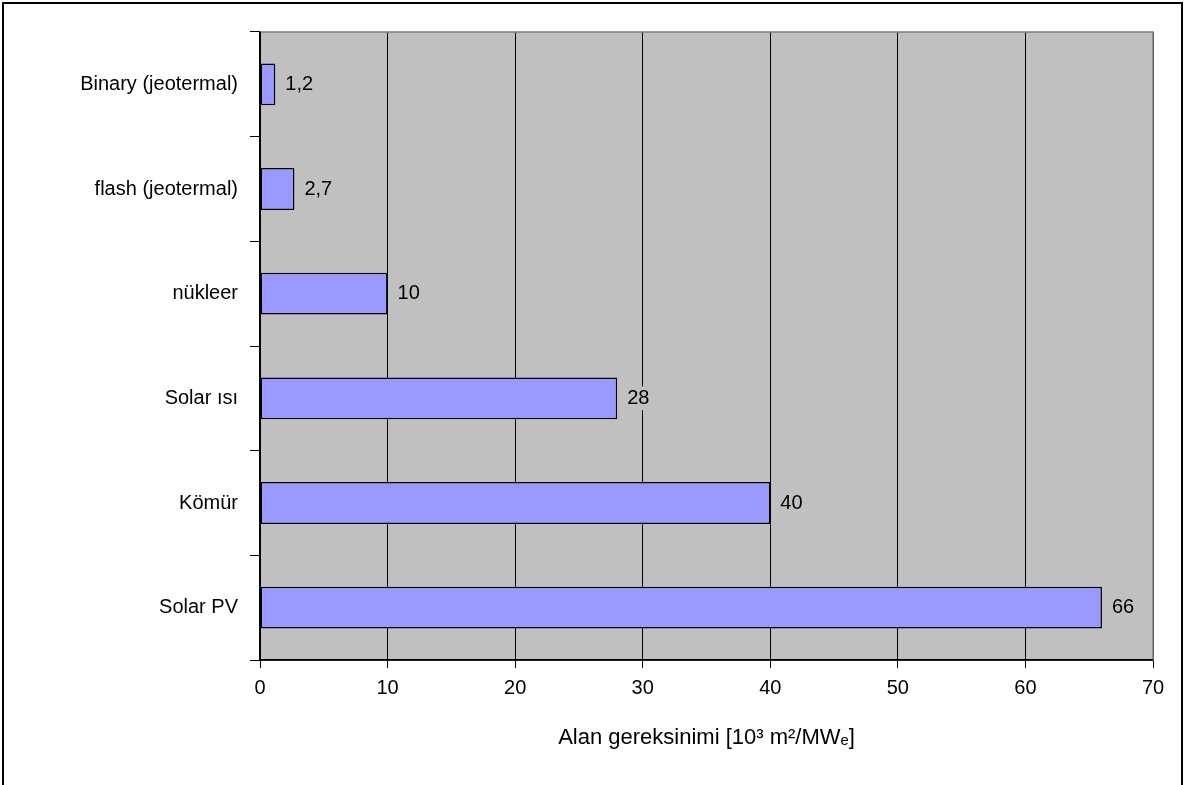 This screenshot has height=785, width=1189. What do you see at coordinates (642, 686) in the screenshot?
I see `x-tick-label: 30` at bounding box center [642, 686].